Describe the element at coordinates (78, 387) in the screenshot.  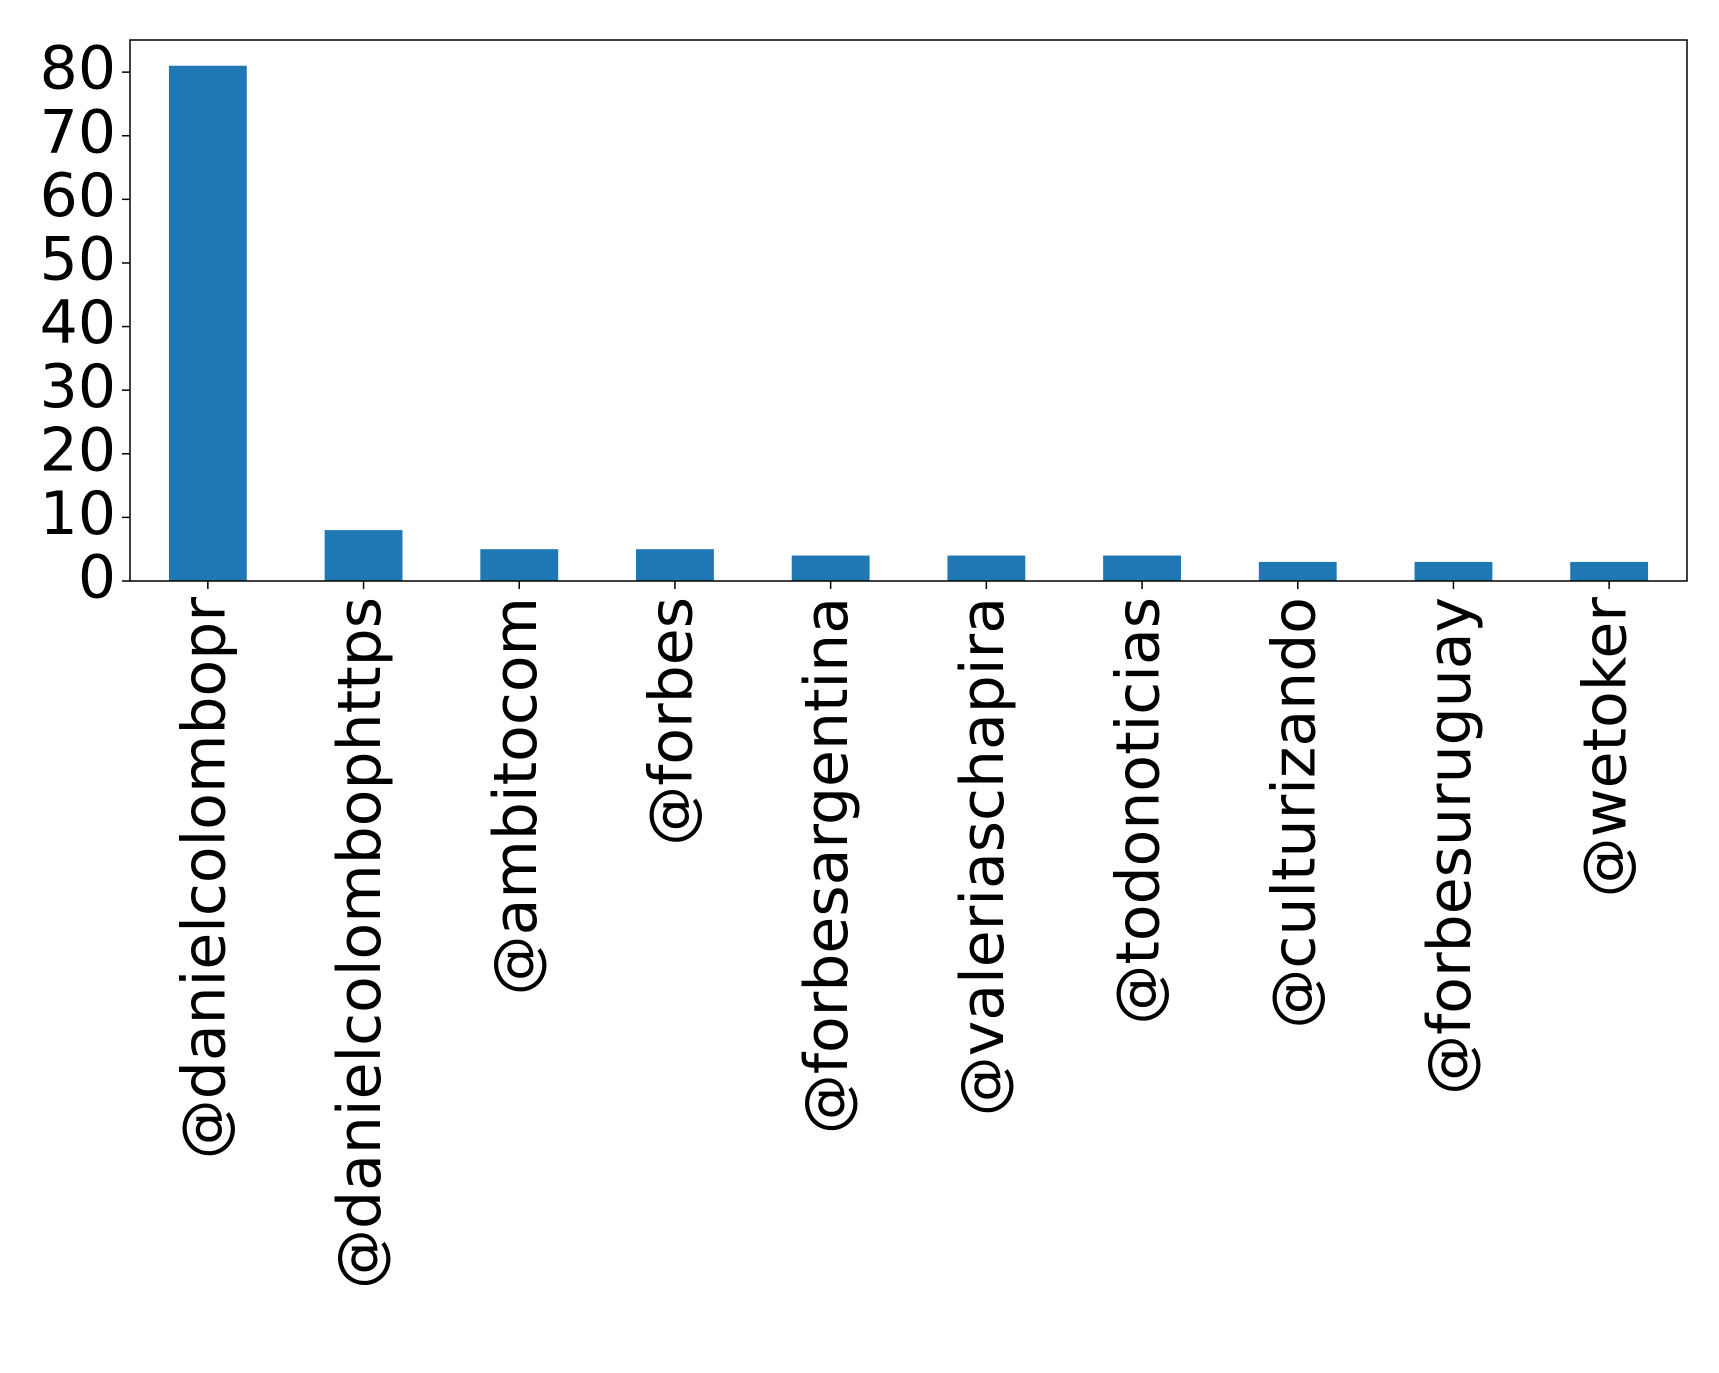
I see `y-tick-label: 30` at that location.